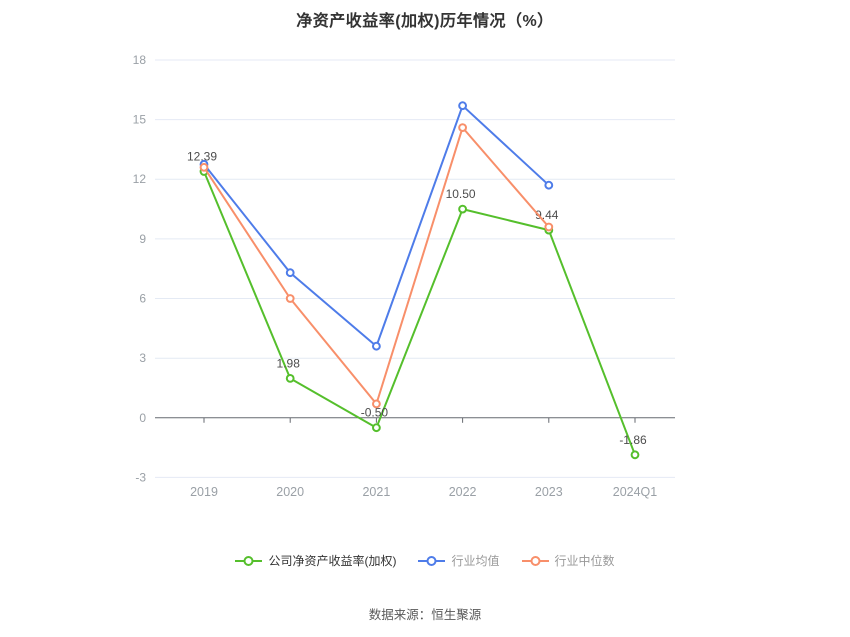 Image resolution: width=850 pixels, height=637 pixels. Describe the element at coordinates (463, 492) in the screenshot. I see `x-tick-label: 2022` at that location.